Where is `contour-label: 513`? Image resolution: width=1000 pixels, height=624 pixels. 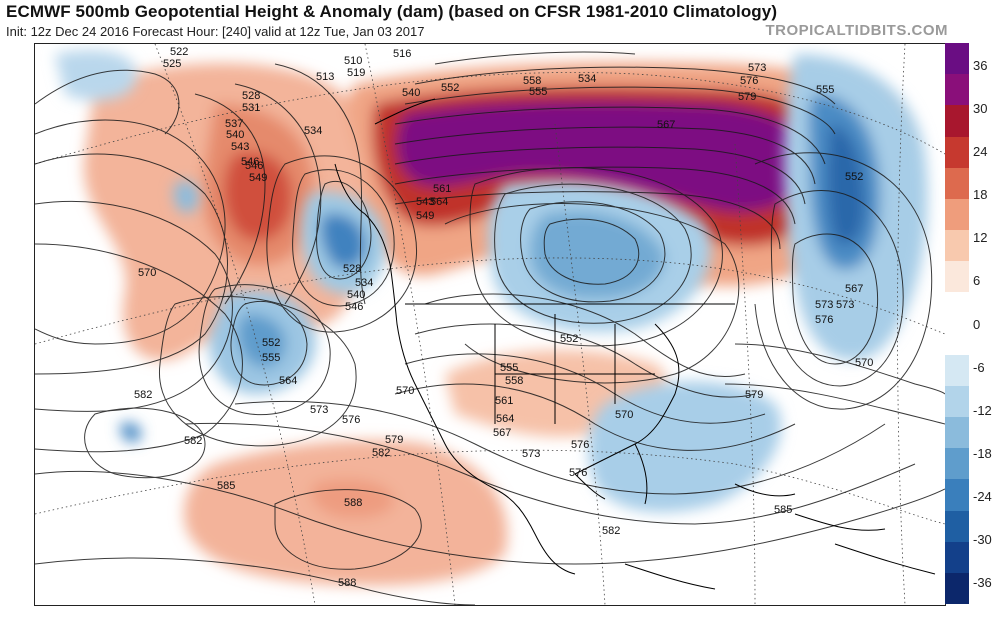
contour-label: 513 is located at coordinates (325, 77).